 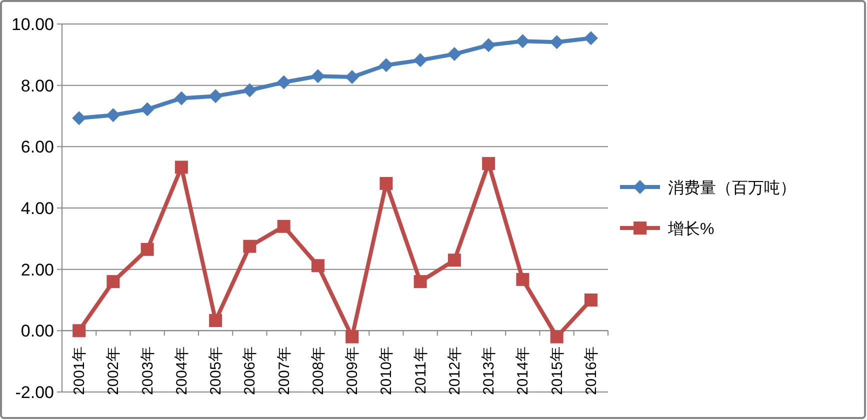 What do you see at coordinates (37, 331) in the screenshot?
I see `y-tick-label: 0.00` at bounding box center [37, 331].